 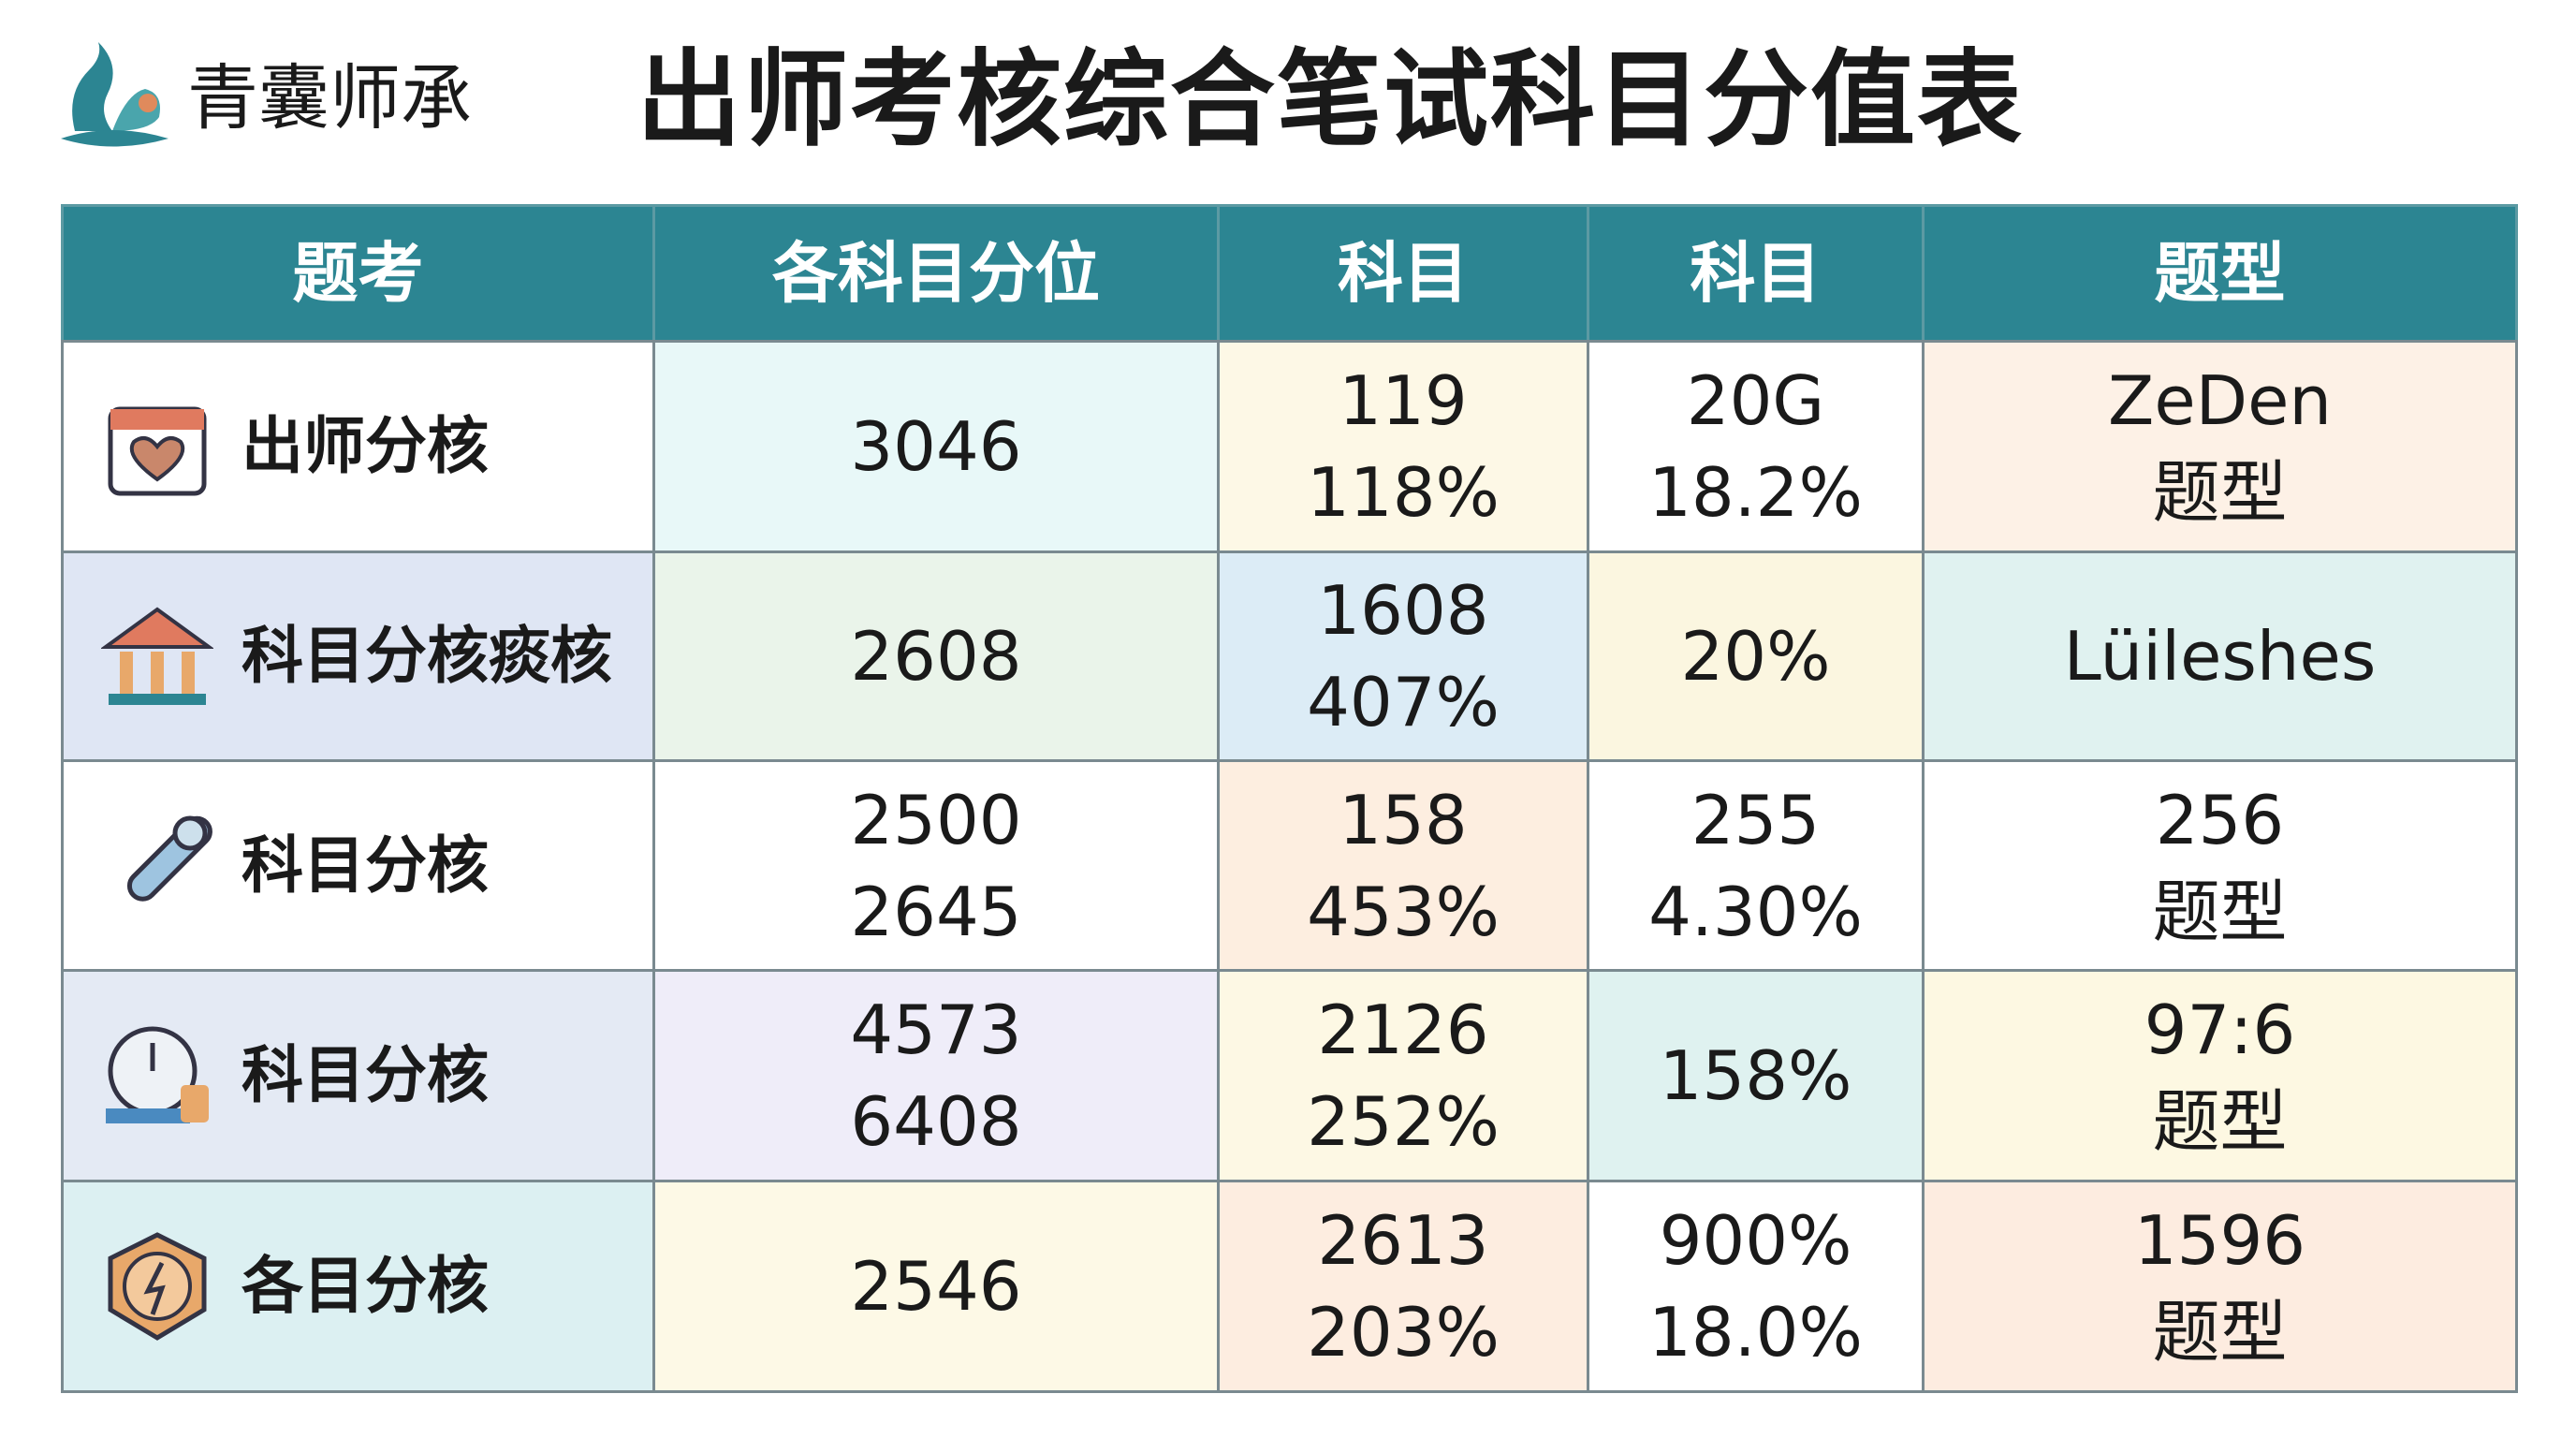 What do you see at coordinates (427, 656) in the screenshot?
I see `row-label: 科目分核痰核` at bounding box center [427, 656].